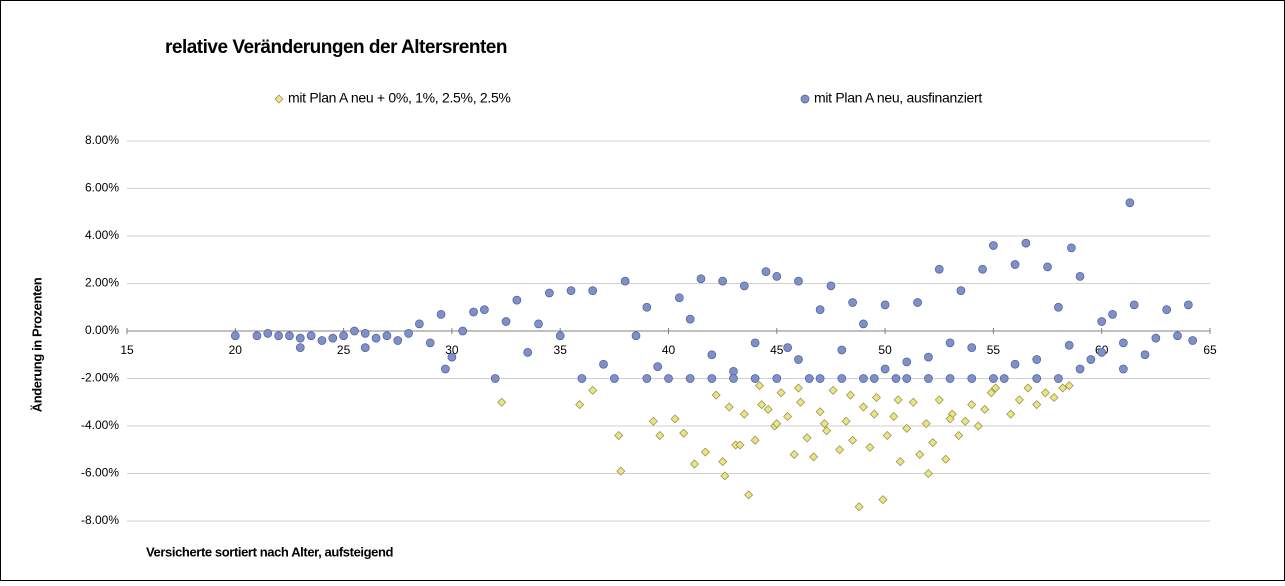  Describe the element at coordinates (561, 350) in the screenshot. I see `x-tick-label: 35` at that location.